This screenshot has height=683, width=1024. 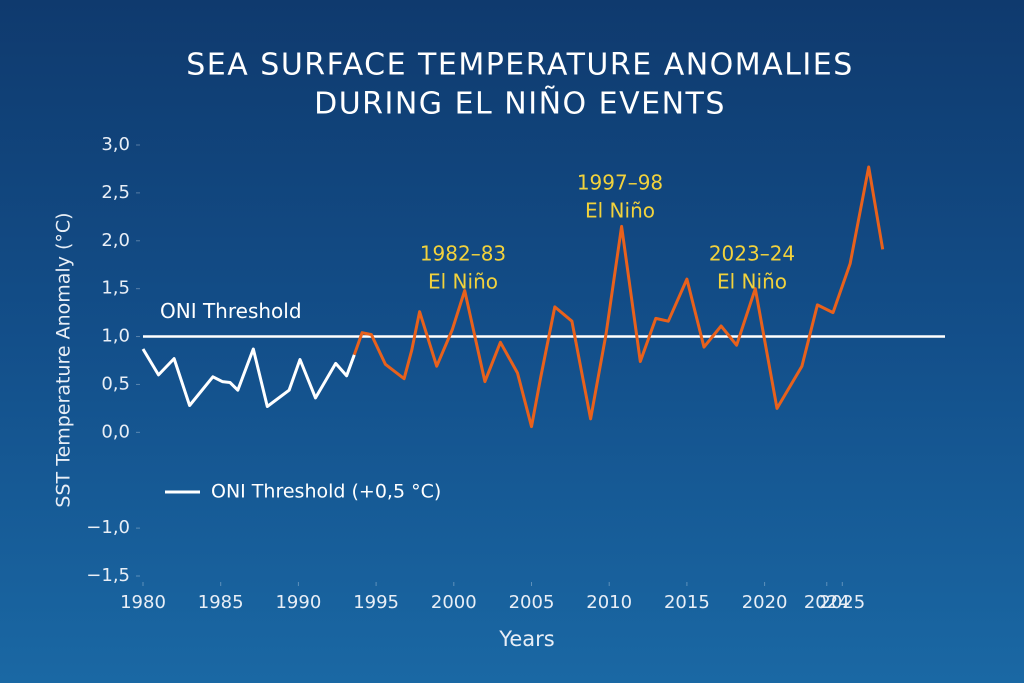 What do you see at coordinates (298, 602) in the screenshot?
I see `x-tick-label: 1990` at bounding box center [298, 602].